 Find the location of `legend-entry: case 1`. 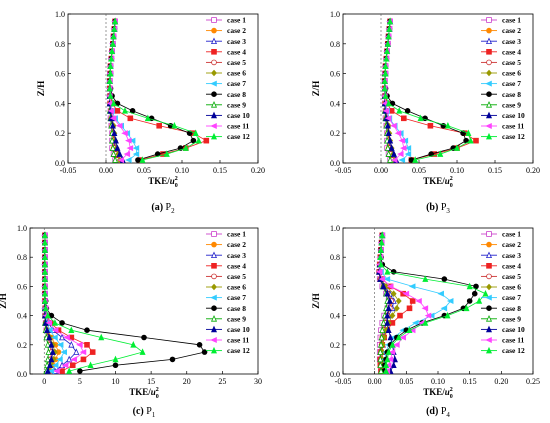

legend-entry: case 1 is located at coordinates (511, 234).